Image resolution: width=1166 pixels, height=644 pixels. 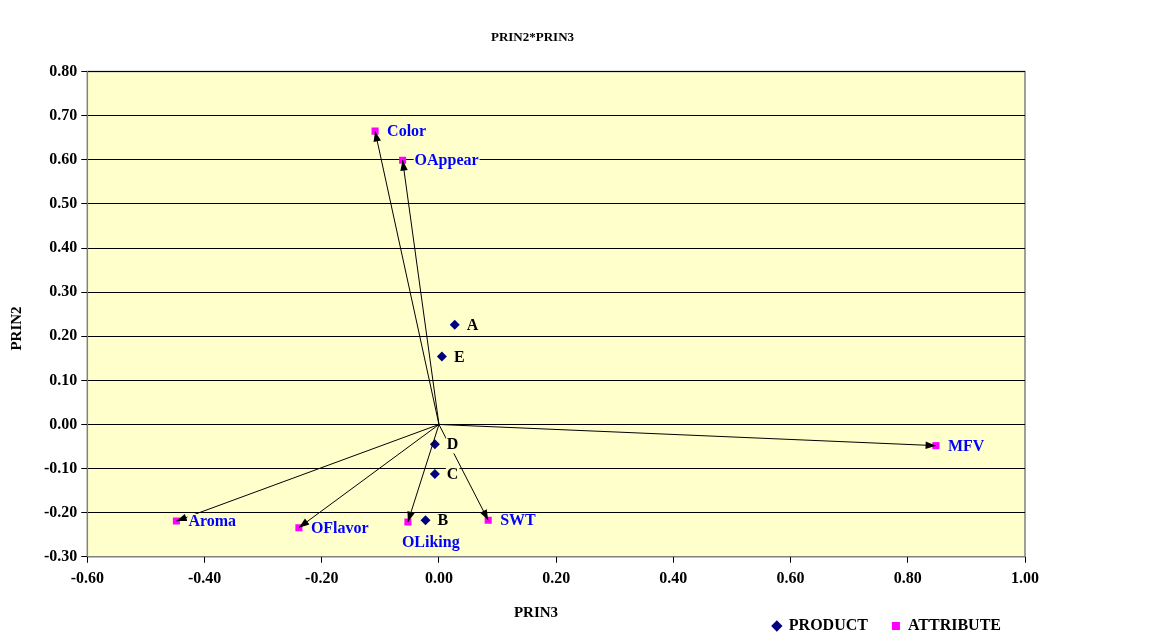 I want to click on y-tick-label: 0.30, so click(x=63, y=291).